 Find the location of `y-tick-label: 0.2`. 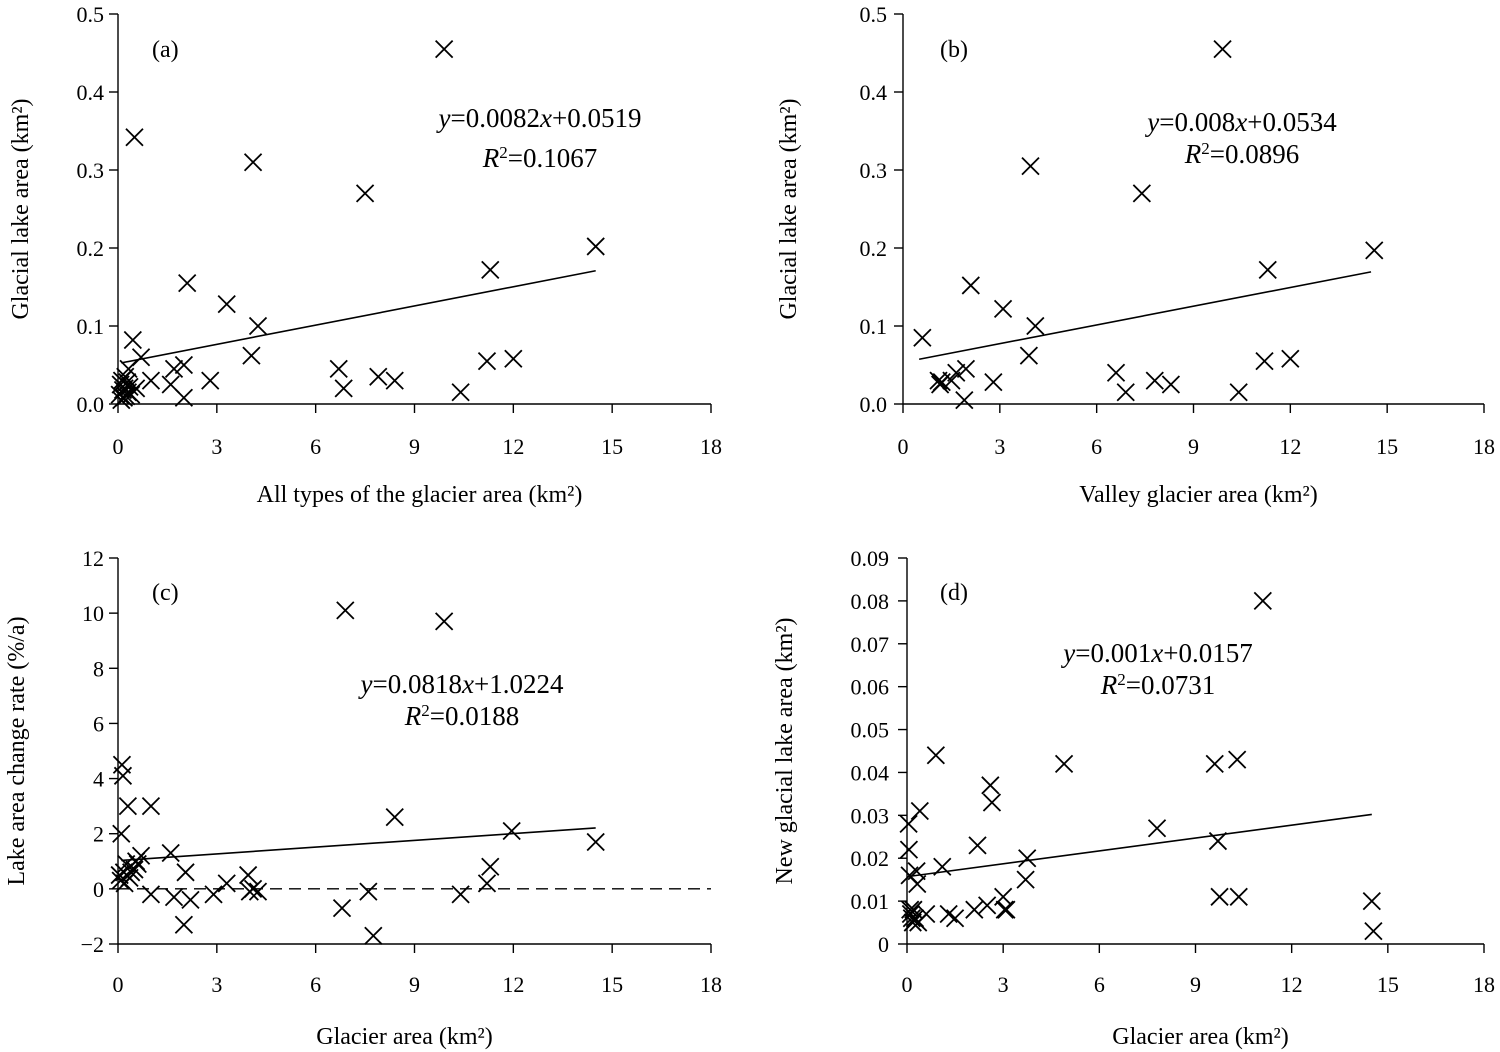

y-tick-label: 0.2 is located at coordinates (874, 248).